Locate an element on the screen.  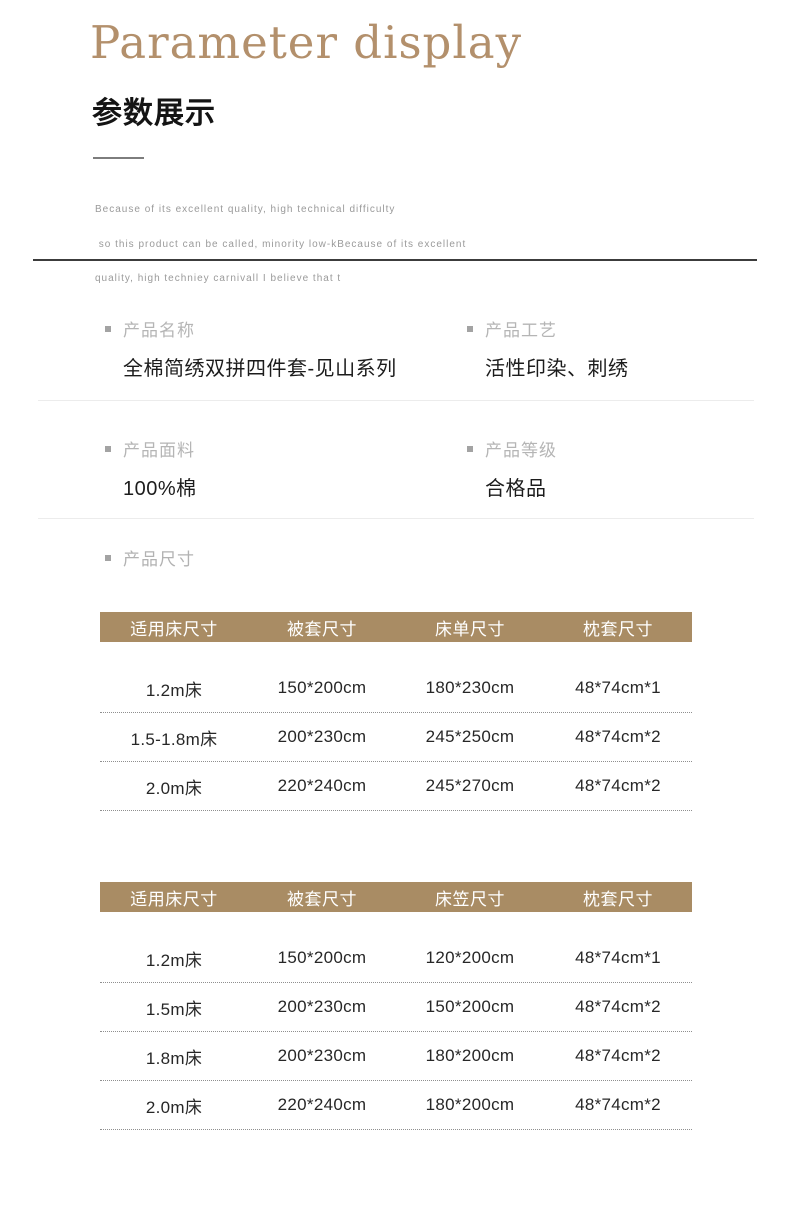
table-cell: 1.8m床 is located at coordinates (174, 1058).